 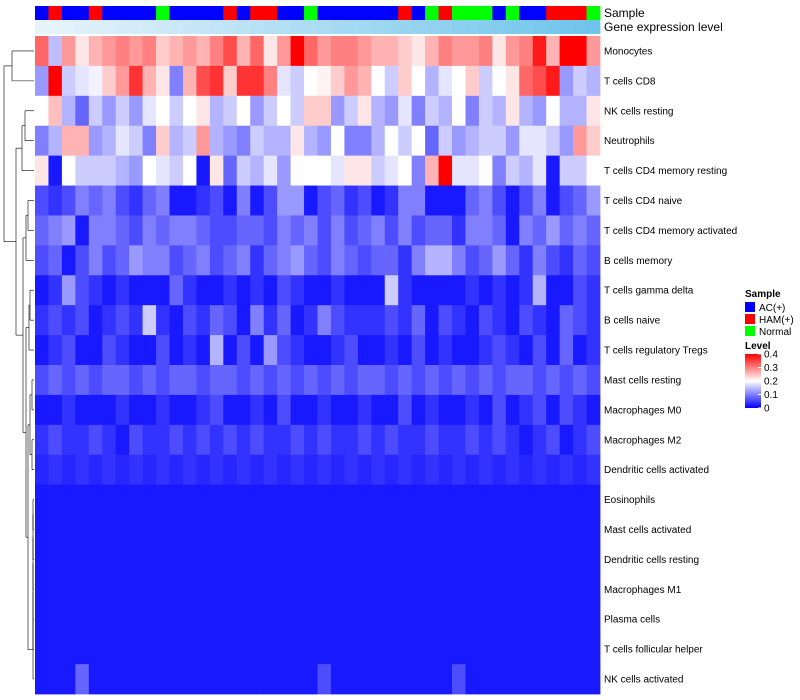 I want to click on sample-legend-label: Normal, so click(x=775, y=332).